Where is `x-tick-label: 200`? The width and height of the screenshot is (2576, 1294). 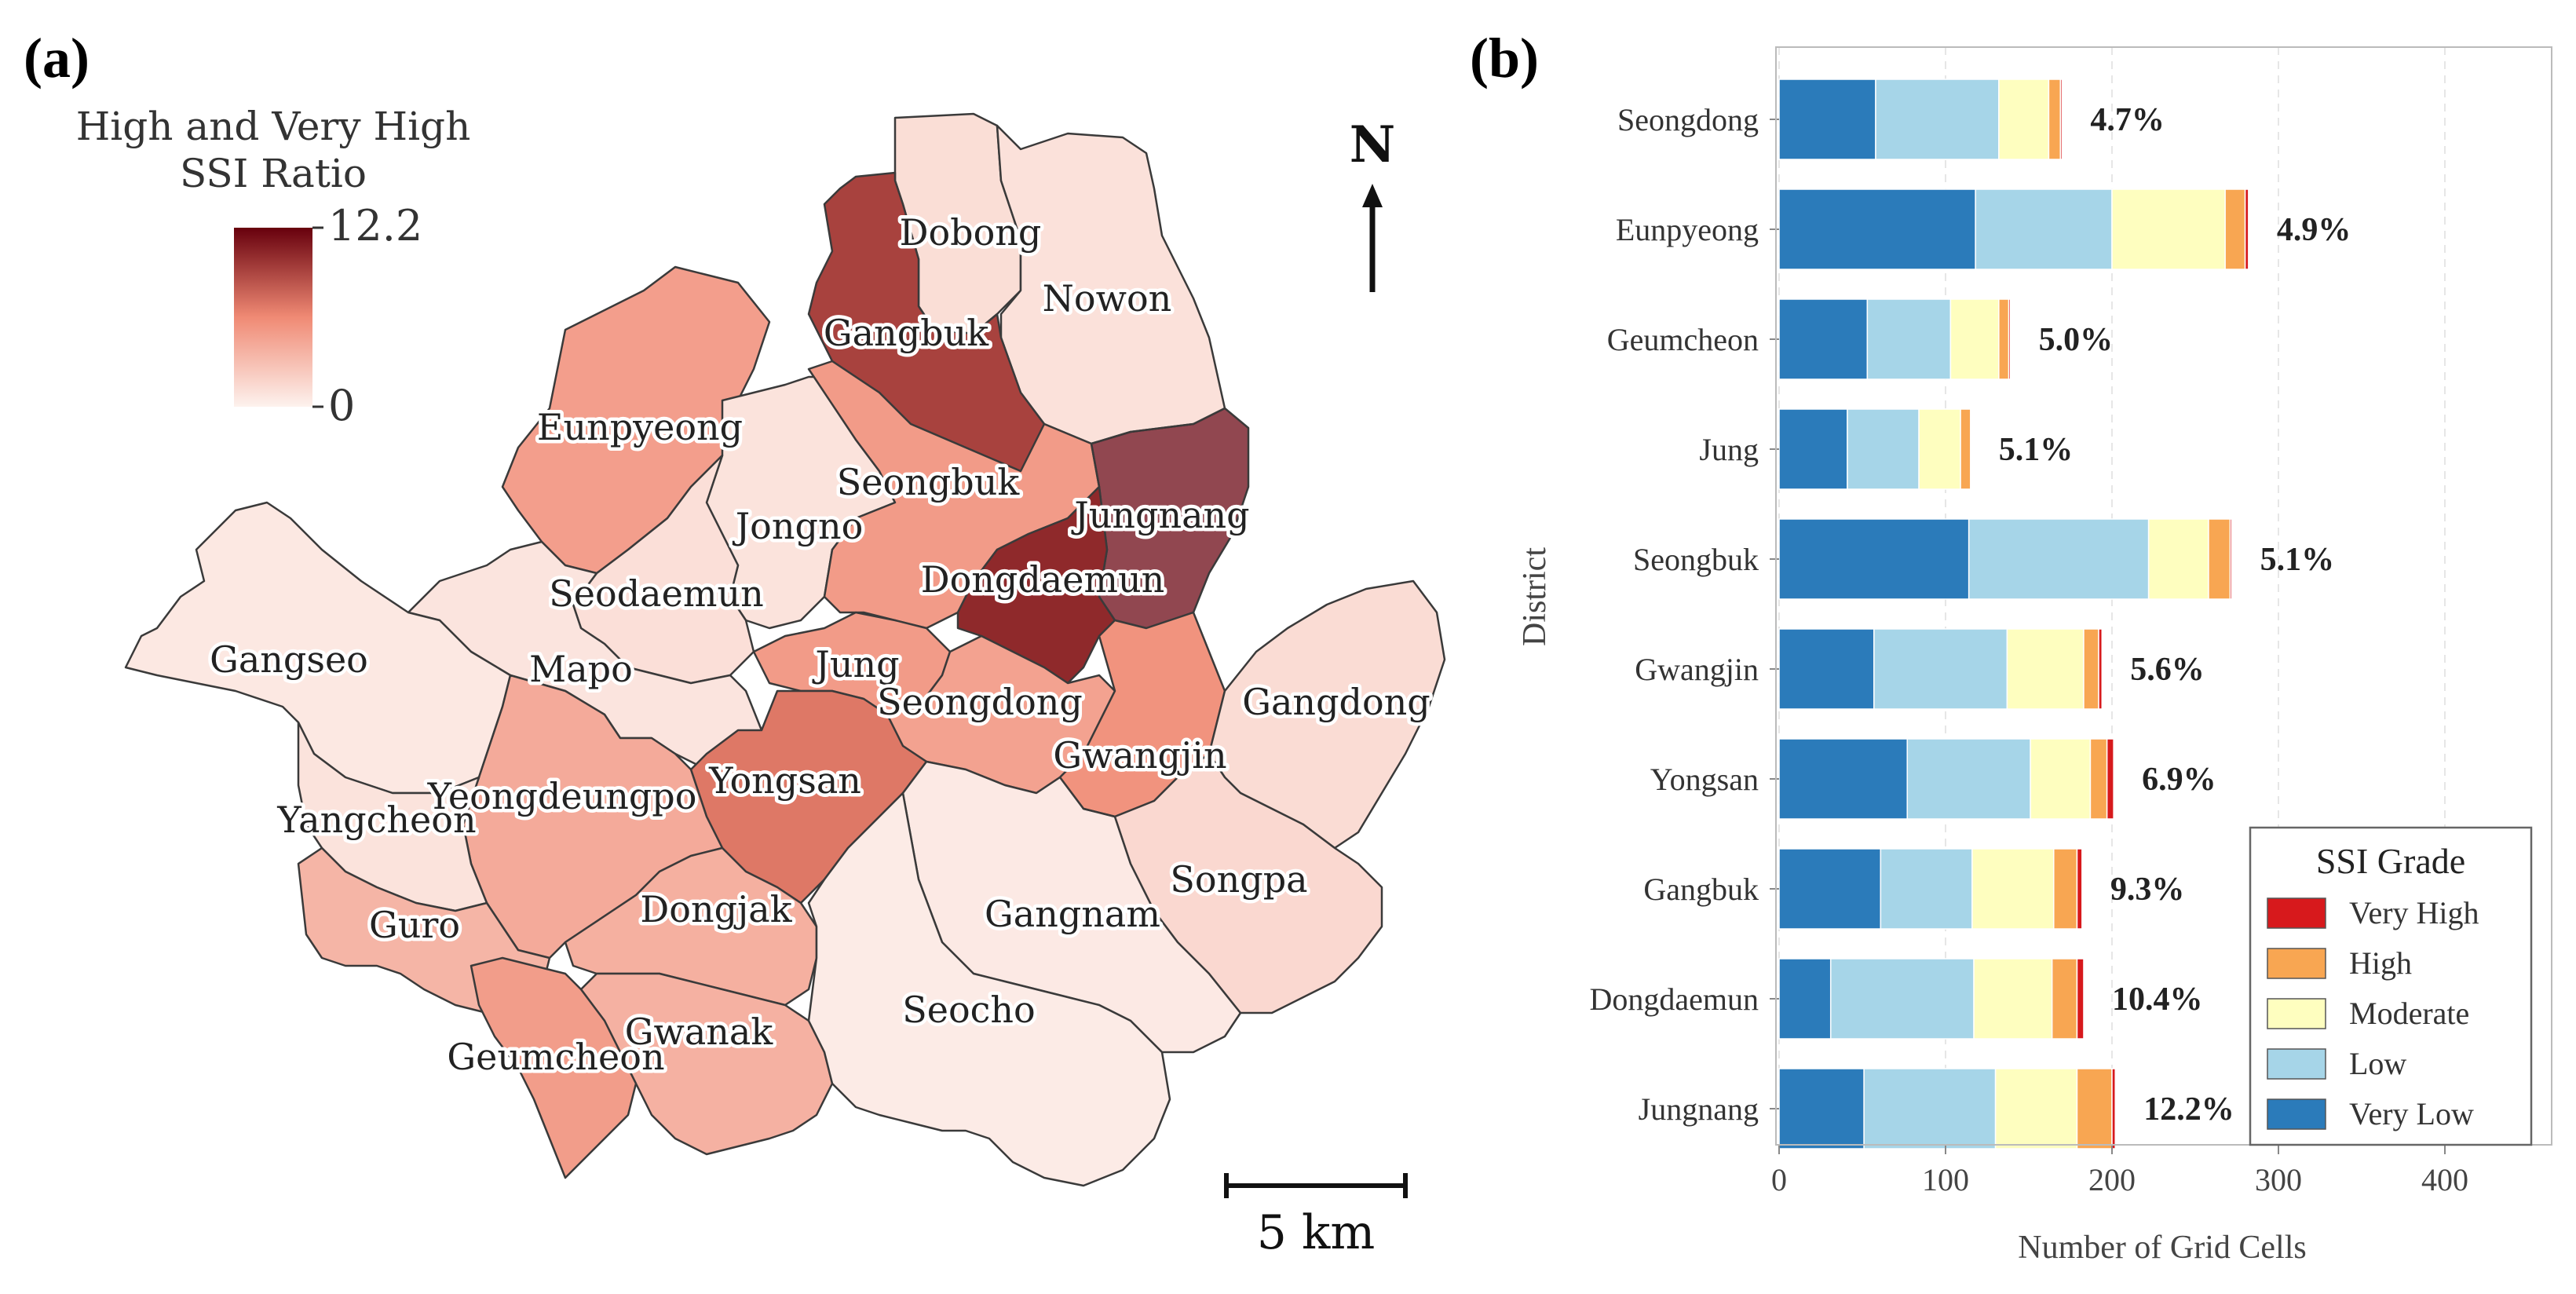
x-tick-label: 200 is located at coordinates (2112, 1179).